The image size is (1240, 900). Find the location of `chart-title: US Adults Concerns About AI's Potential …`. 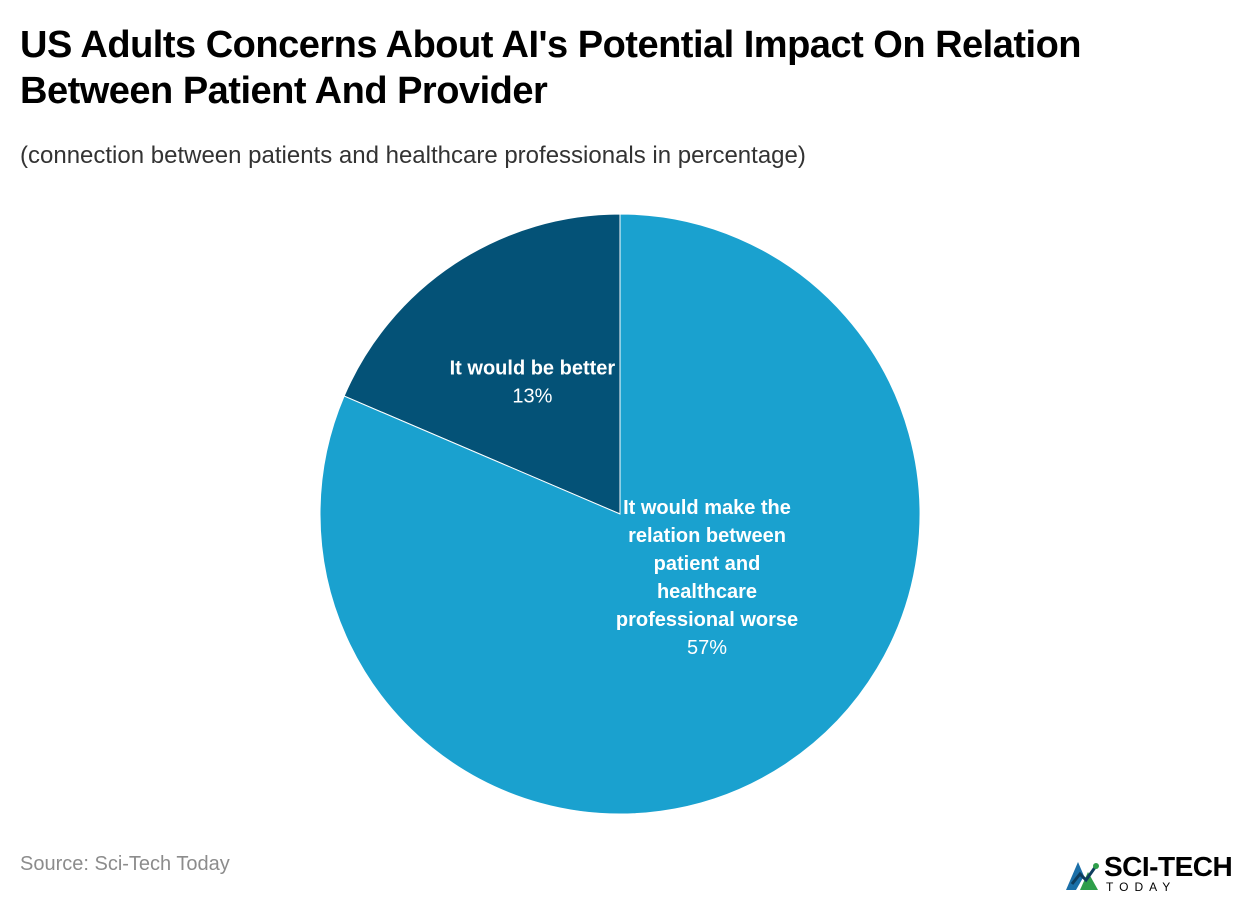

chart-title: US Adults Concerns About AI's Potential … is located at coordinates (551, 68).